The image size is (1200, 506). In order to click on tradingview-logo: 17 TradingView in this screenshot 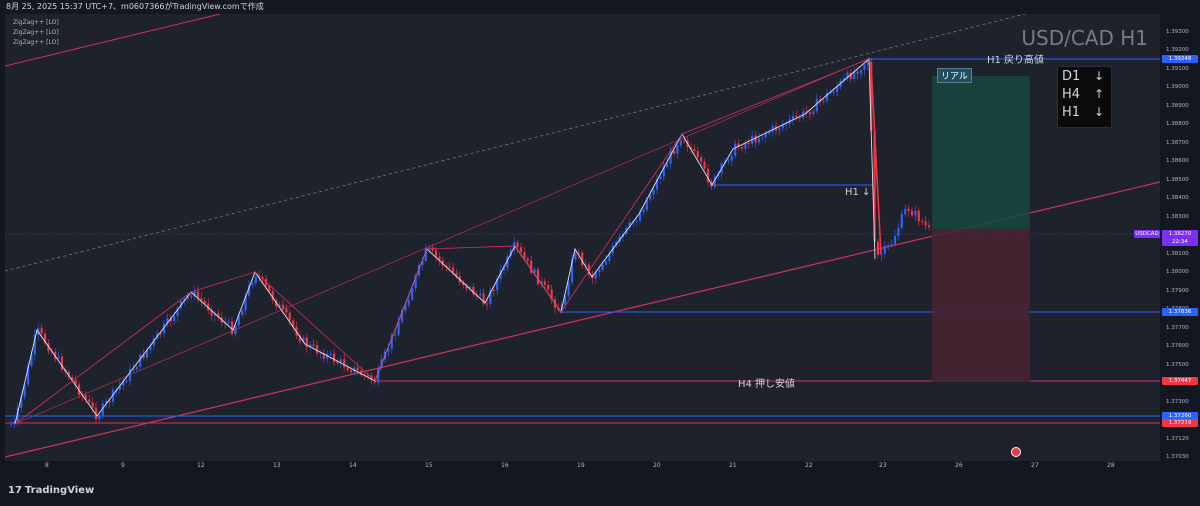, I will do `click(51, 490)`.